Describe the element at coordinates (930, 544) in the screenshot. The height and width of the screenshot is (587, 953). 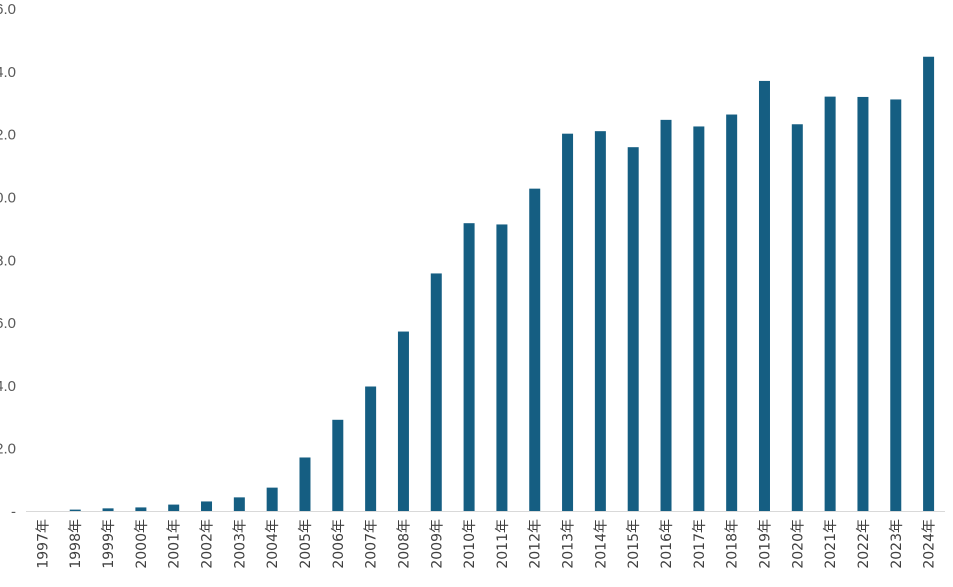
I see `x-tick-label: 2024年` at that location.